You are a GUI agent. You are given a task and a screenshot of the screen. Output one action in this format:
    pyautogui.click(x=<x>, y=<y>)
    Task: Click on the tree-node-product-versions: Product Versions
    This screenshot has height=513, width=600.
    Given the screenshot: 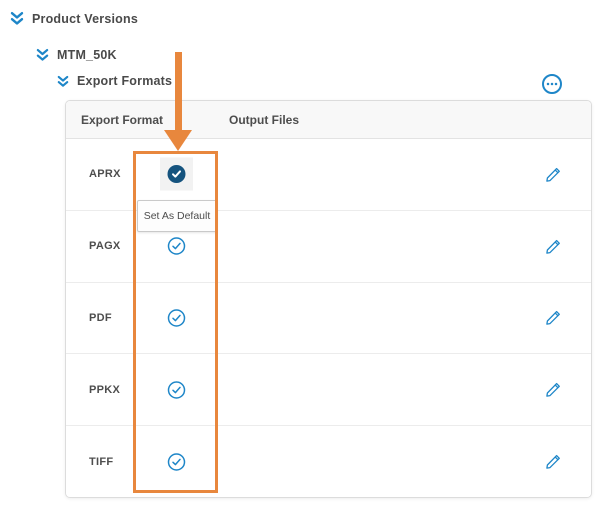 What is the action you would take?
    pyautogui.click(x=74, y=18)
    